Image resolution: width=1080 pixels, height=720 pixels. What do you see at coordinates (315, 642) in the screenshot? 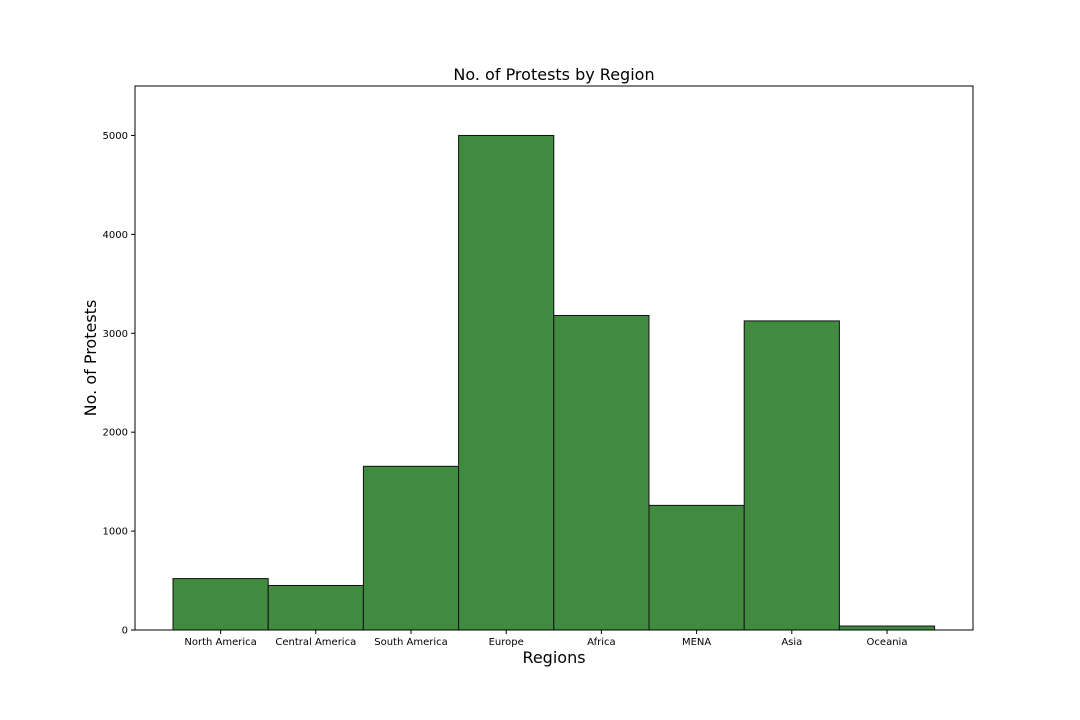
I see `x-tick-label-central-america: Central America` at bounding box center [315, 642].